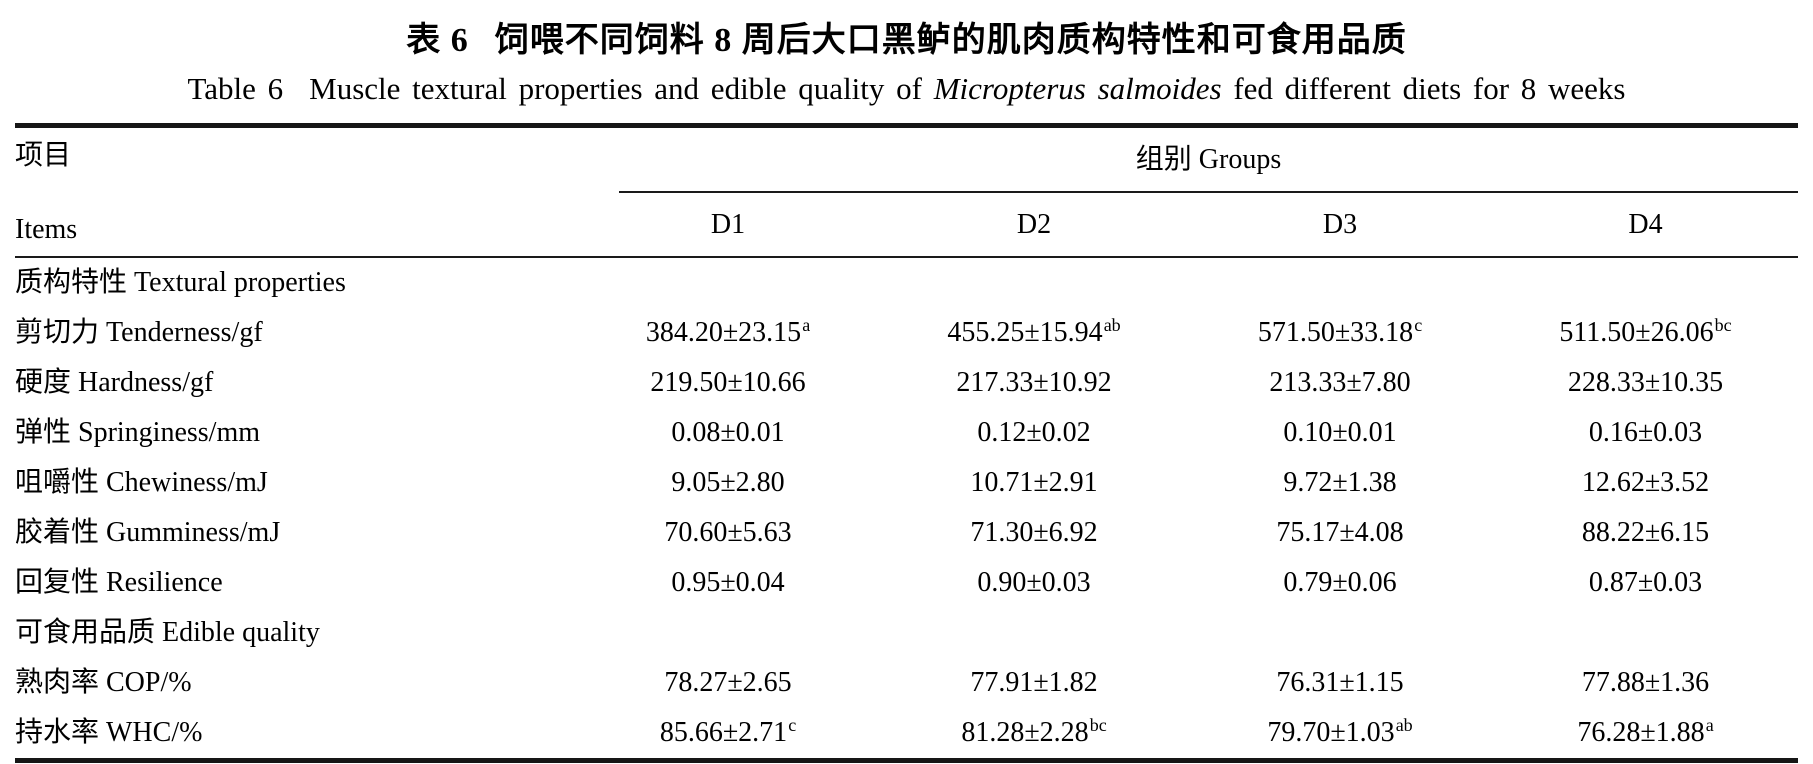 The width and height of the screenshot is (1813, 764). I want to click on value-text: 77.88±1.36, so click(1645, 682).